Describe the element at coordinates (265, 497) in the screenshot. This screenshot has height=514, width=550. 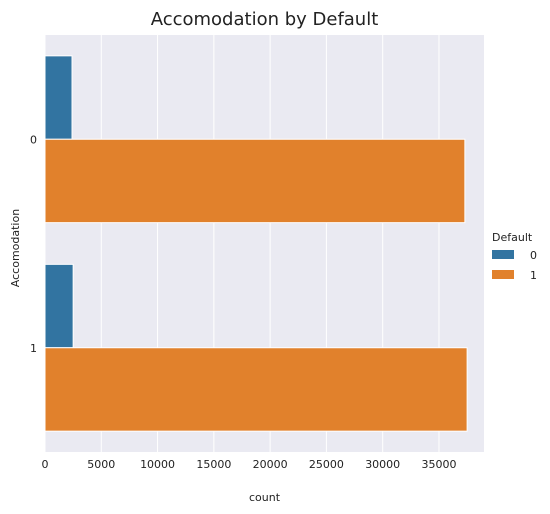
I see `x-axis-label: count` at that location.